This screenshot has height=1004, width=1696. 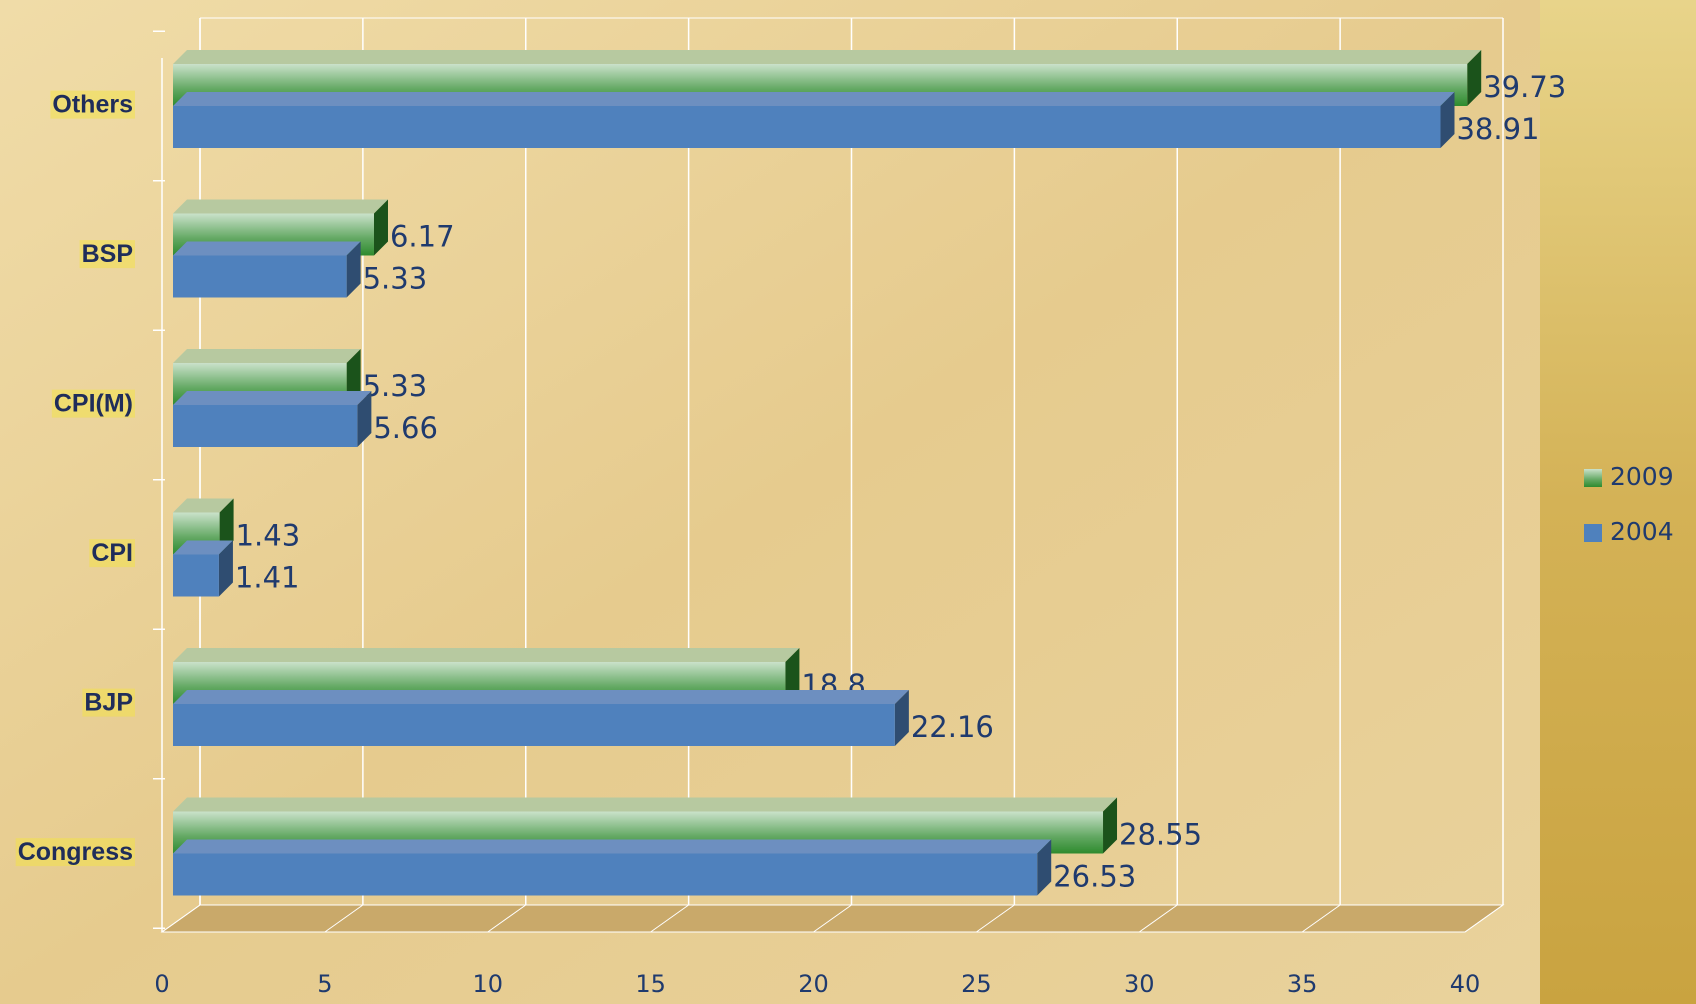 I want to click on y-tick-label: Others, so click(x=92, y=105).